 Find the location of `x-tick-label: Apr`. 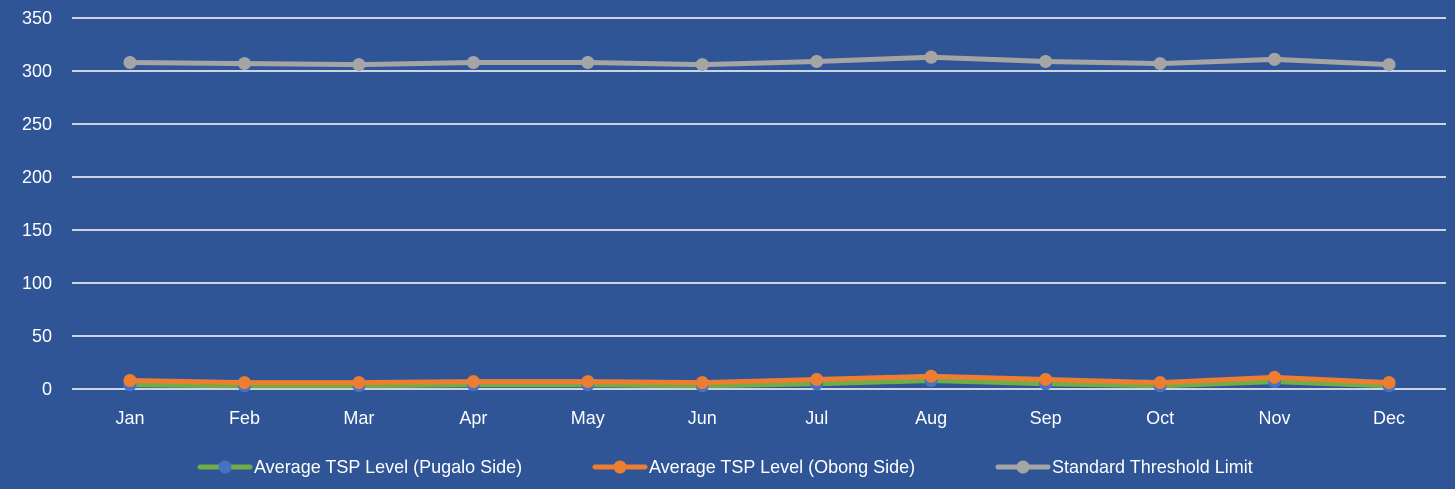

x-tick-label: Apr is located at coordinates (473, 418).